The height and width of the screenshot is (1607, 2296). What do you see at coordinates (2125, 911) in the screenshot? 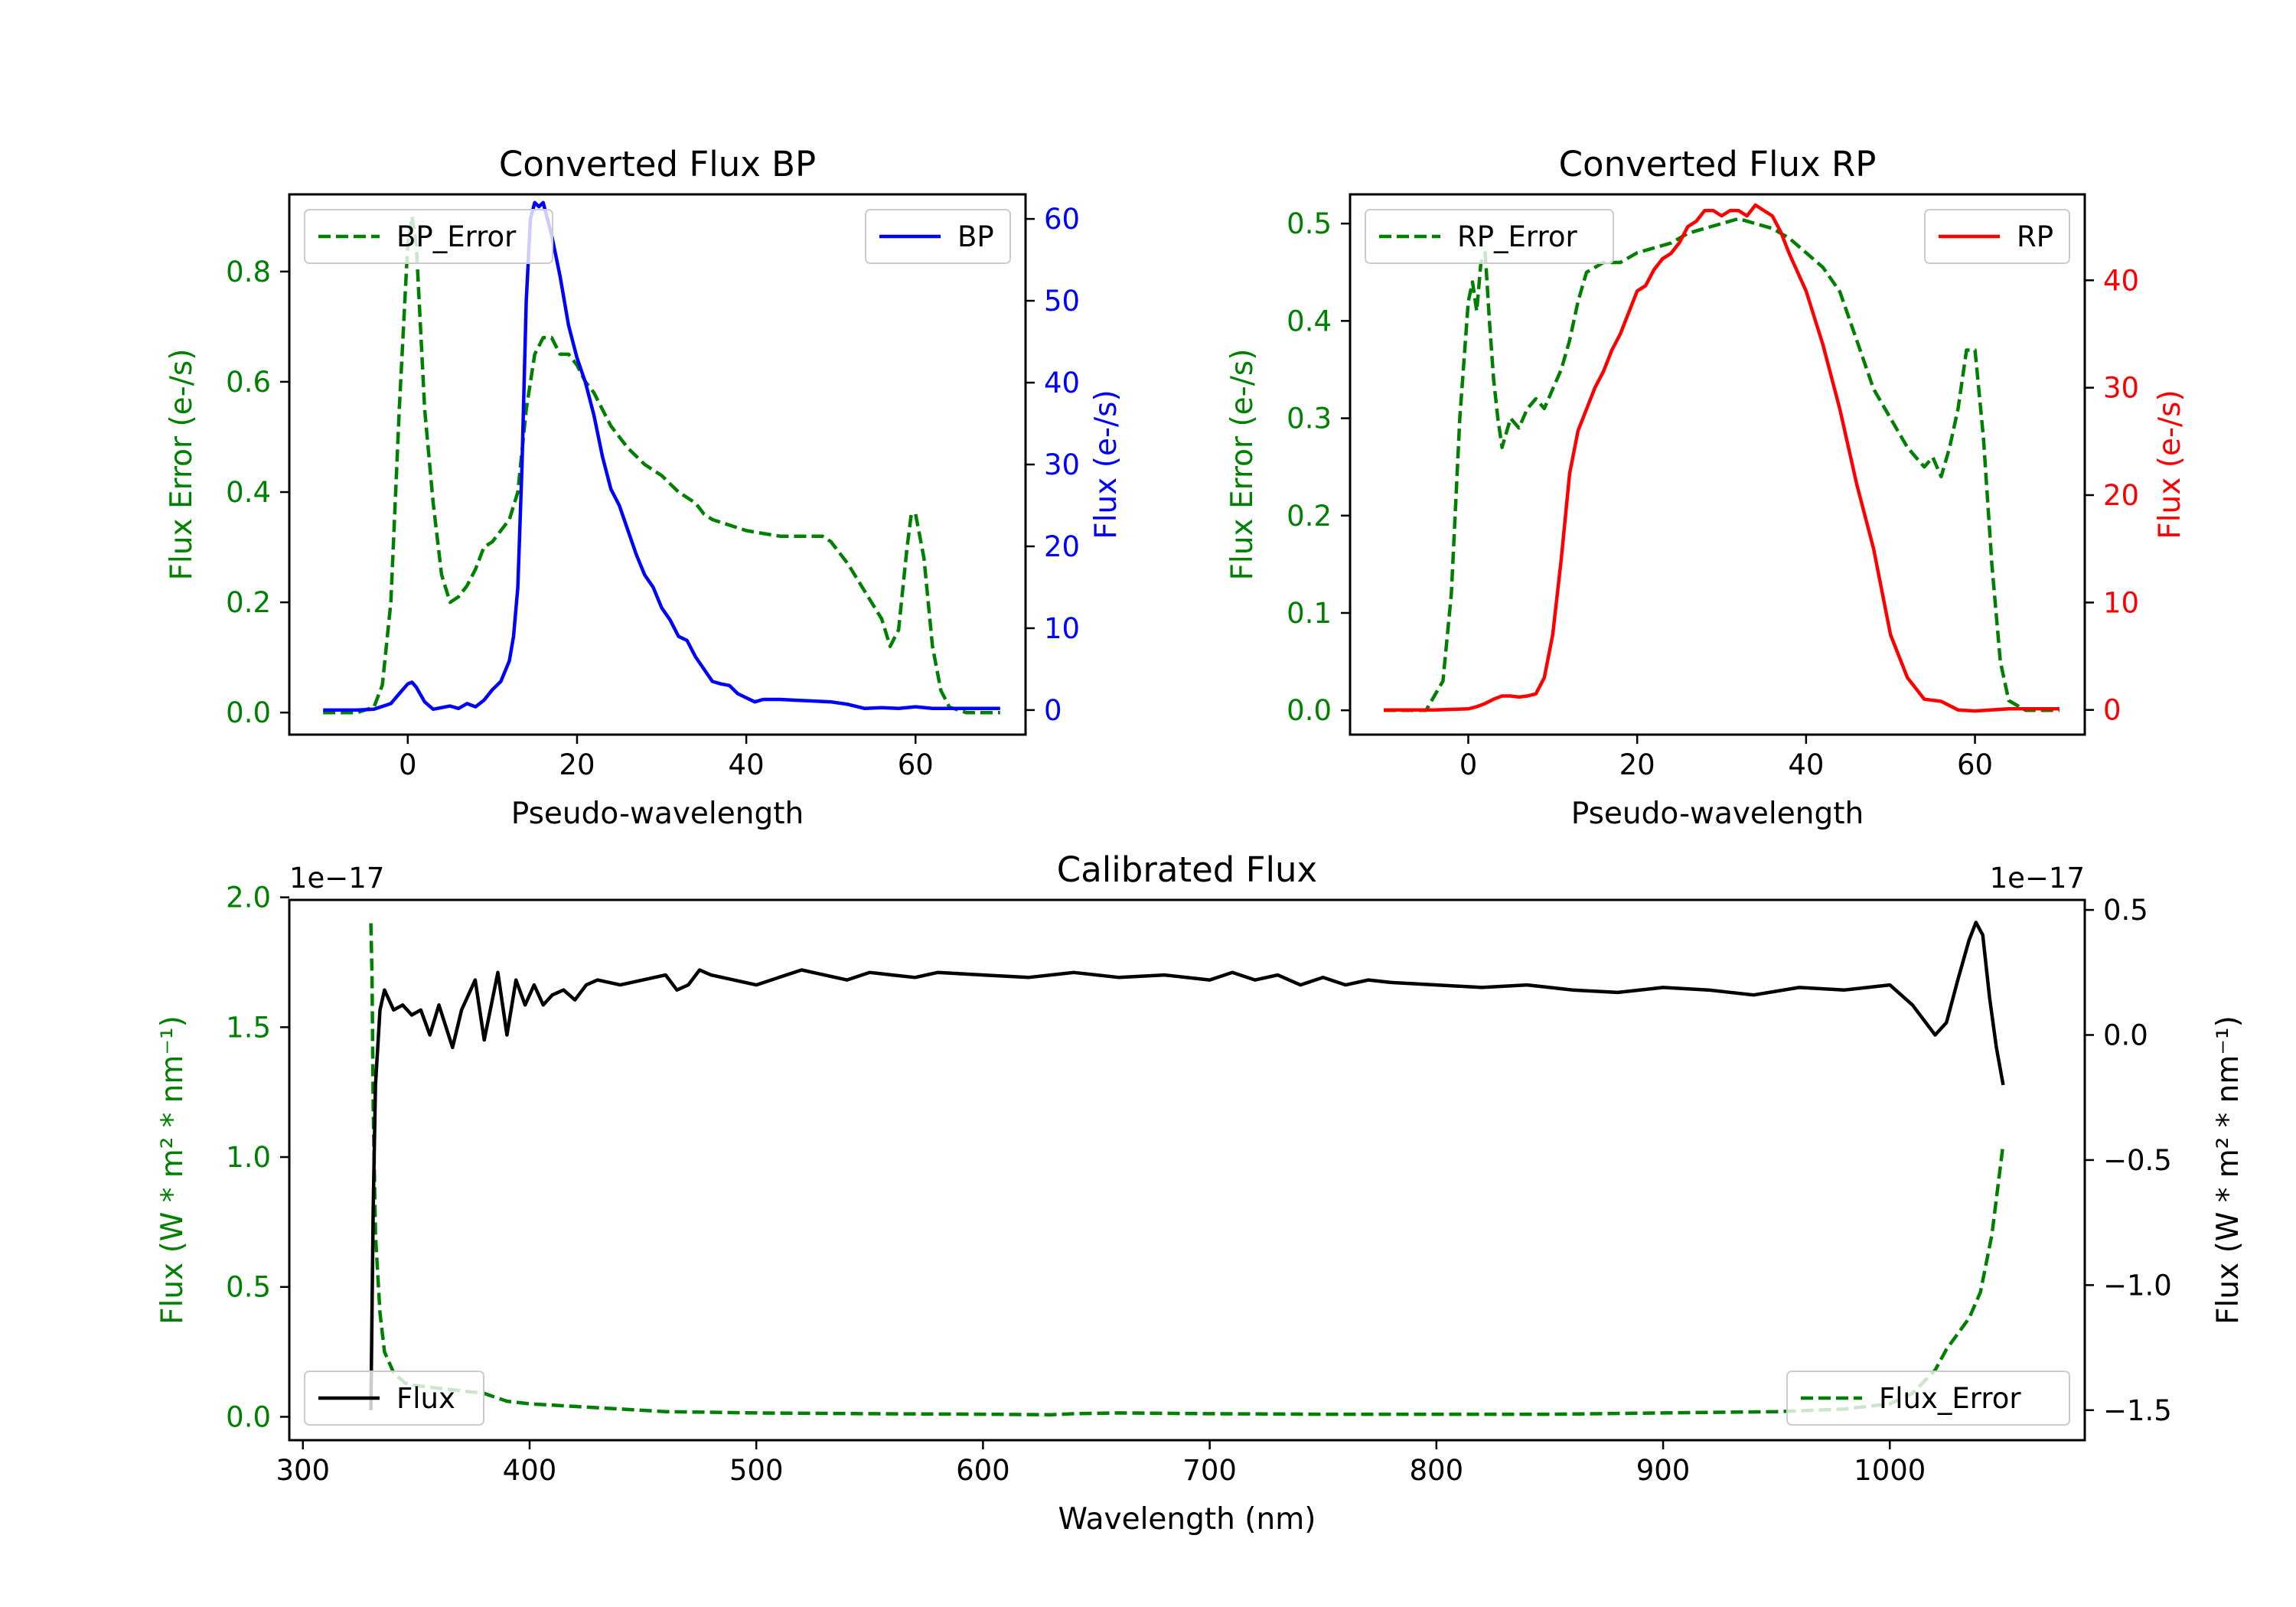
I see `calibrated-ytick-right-label: 0.5` at bounding box center [2125, 911].